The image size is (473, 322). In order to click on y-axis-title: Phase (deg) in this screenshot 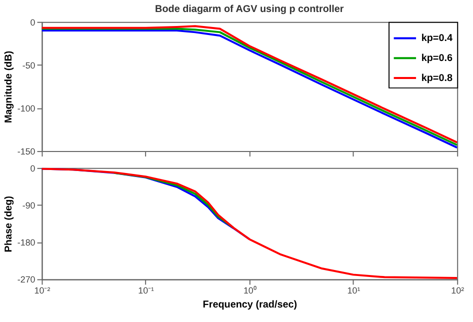, I will do `click(8, 224)`.